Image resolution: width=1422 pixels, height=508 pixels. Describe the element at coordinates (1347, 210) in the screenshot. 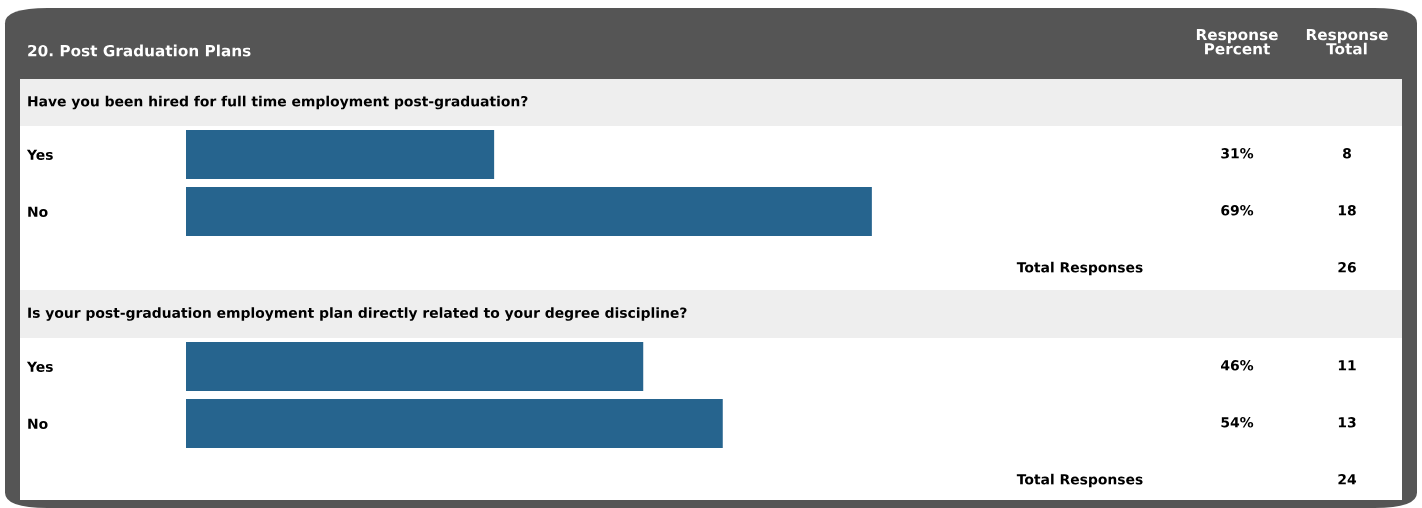

I see `text: 18` at that location.